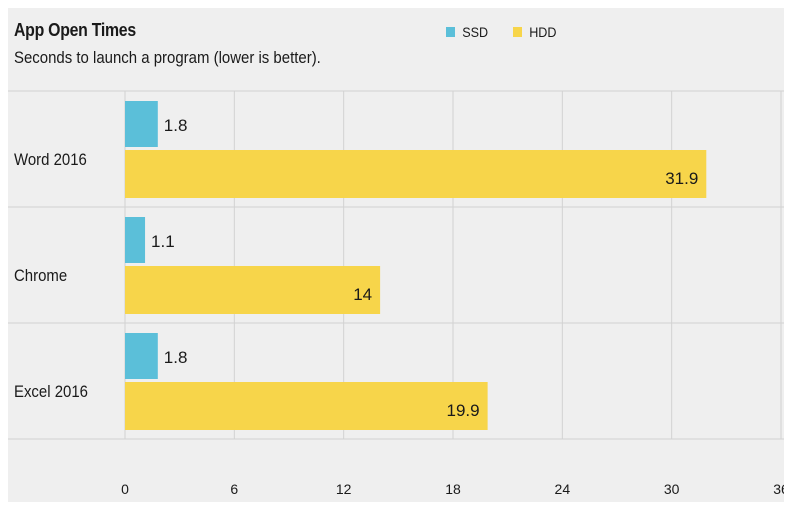 The image size is (788, 506). What do you see at coordinates (40, 276) in the screenshot?
I see `category-label: Chrome` at bounding box center [40, 276].